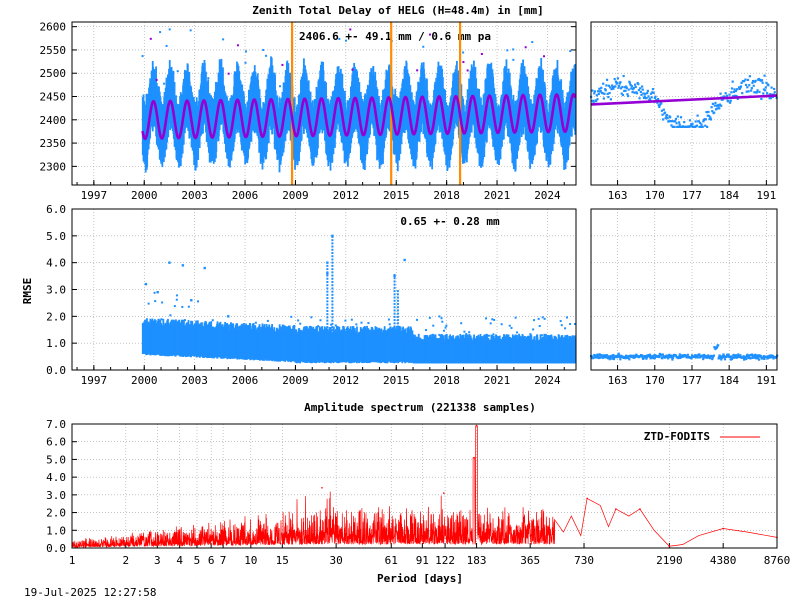 The height and width of the screenshot is (600, 800). Describe the element at coordinates (179, 560) in the screenshot. I see `spectrum-x-tick-label: 4` at that location.